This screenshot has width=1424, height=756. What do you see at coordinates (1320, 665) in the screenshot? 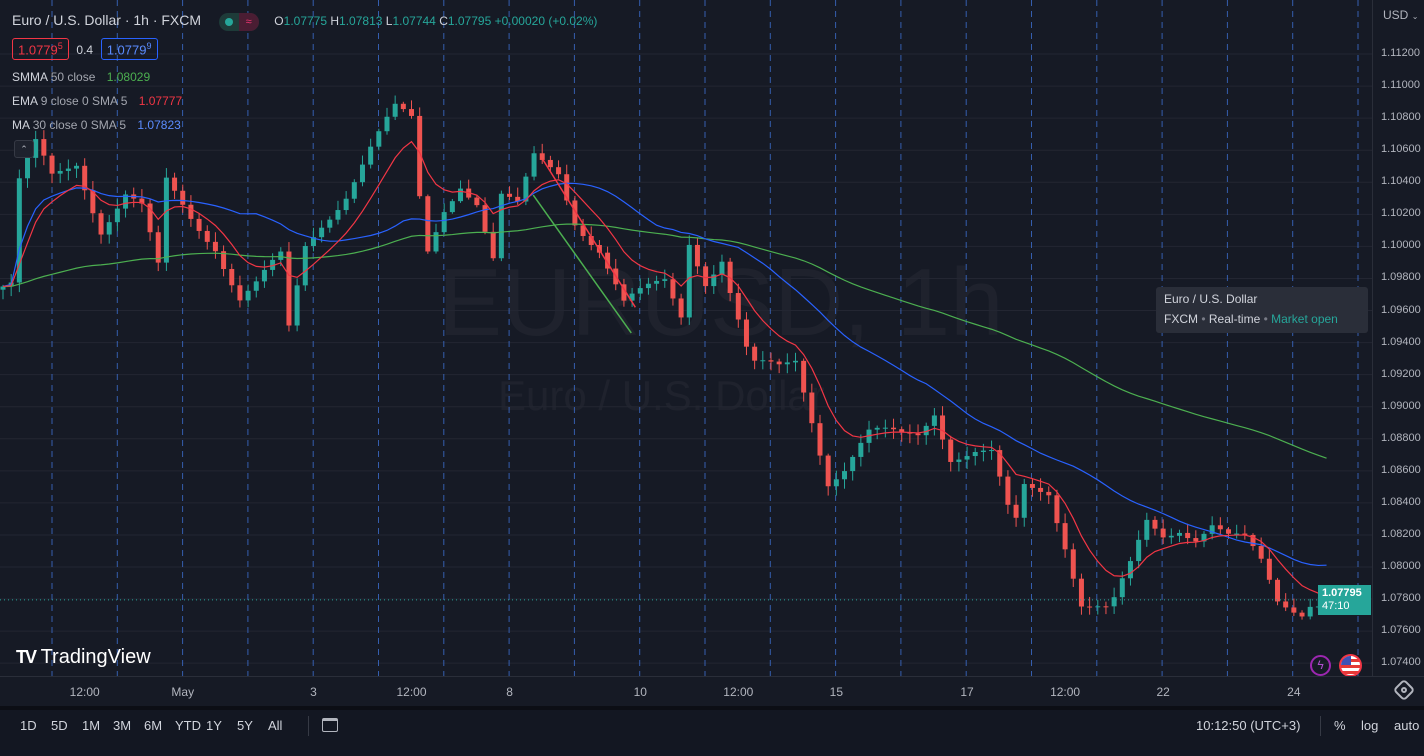
I see `lightning-icon: ϟ` at bounding box center [1320, 665].